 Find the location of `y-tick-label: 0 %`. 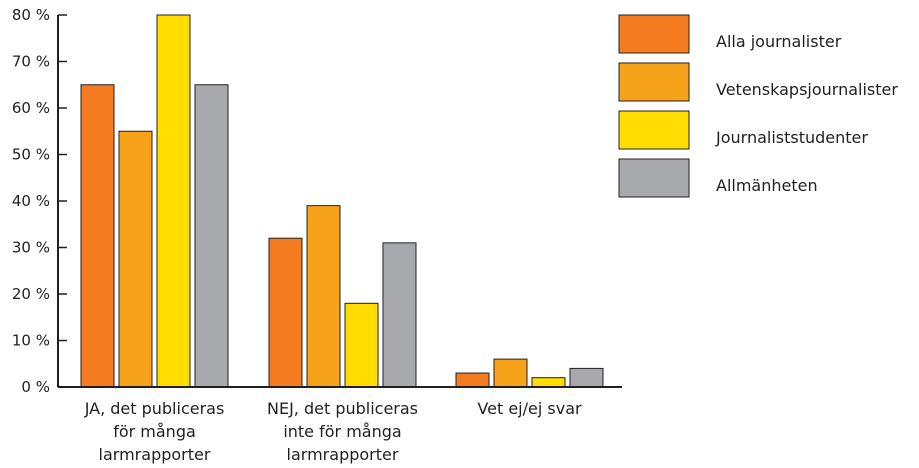

y-tick-label: 0 % is located at coordinates (35, 387).